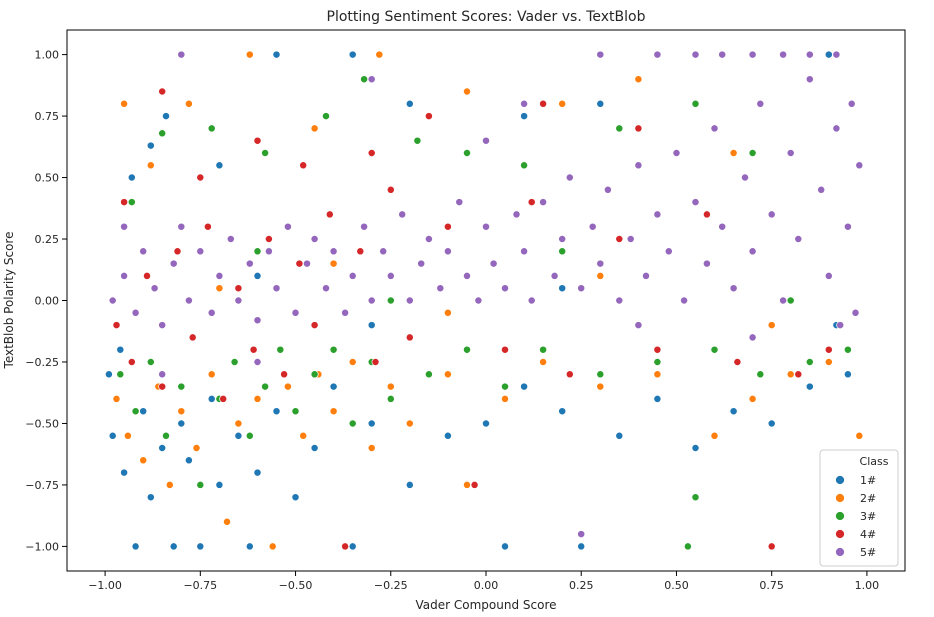 The image size is (934, 617). What do you see at coordinates (486, 605) in the screenshot?
I see `x-axis-label: Vader Compound Score` at bounding box center [486, 605].